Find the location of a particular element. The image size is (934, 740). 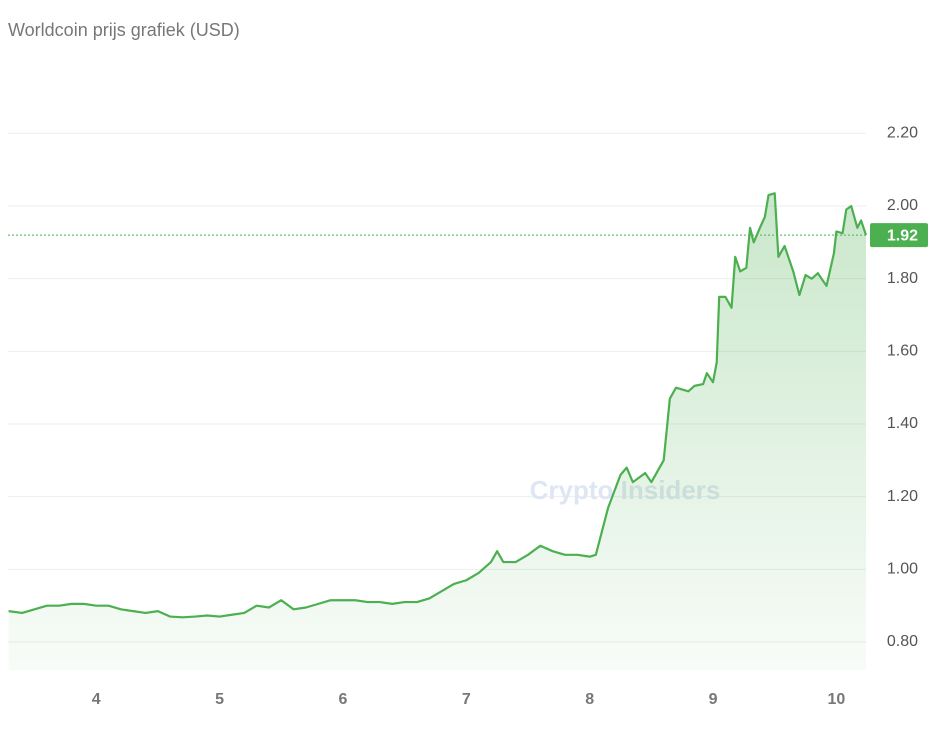

x-tick-label: 8 is located at coordinates (589, 699).